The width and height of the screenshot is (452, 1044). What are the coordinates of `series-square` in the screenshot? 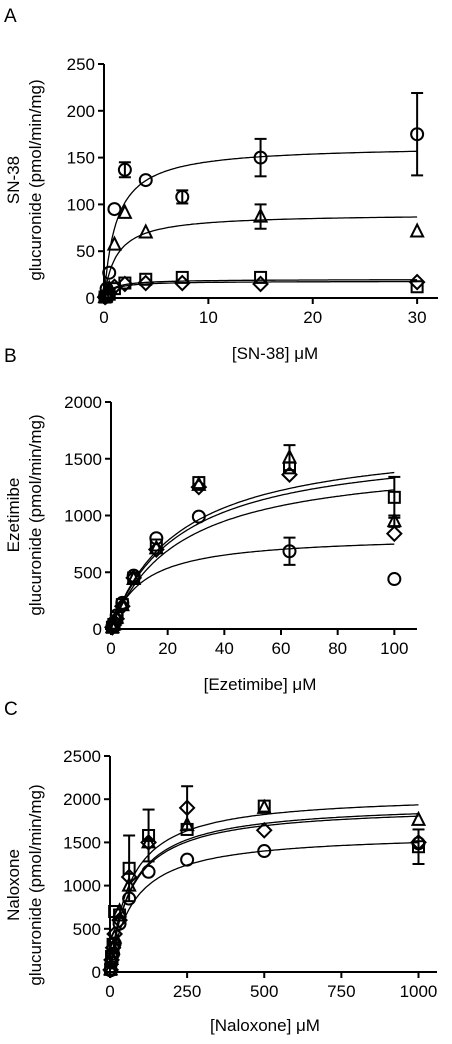 It's located at (264, 887).